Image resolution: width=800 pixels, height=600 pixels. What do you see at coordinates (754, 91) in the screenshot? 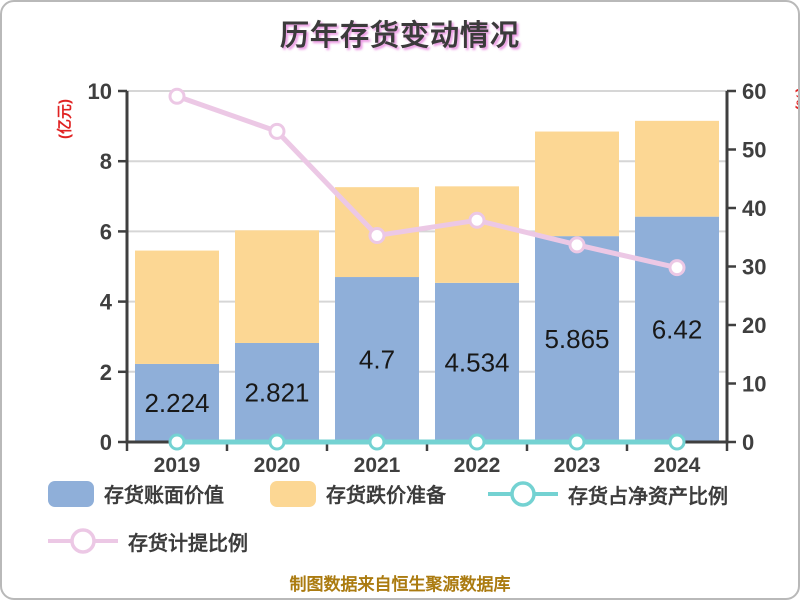
I see `right-tick-label: 60` at bounding box center [754, 91].